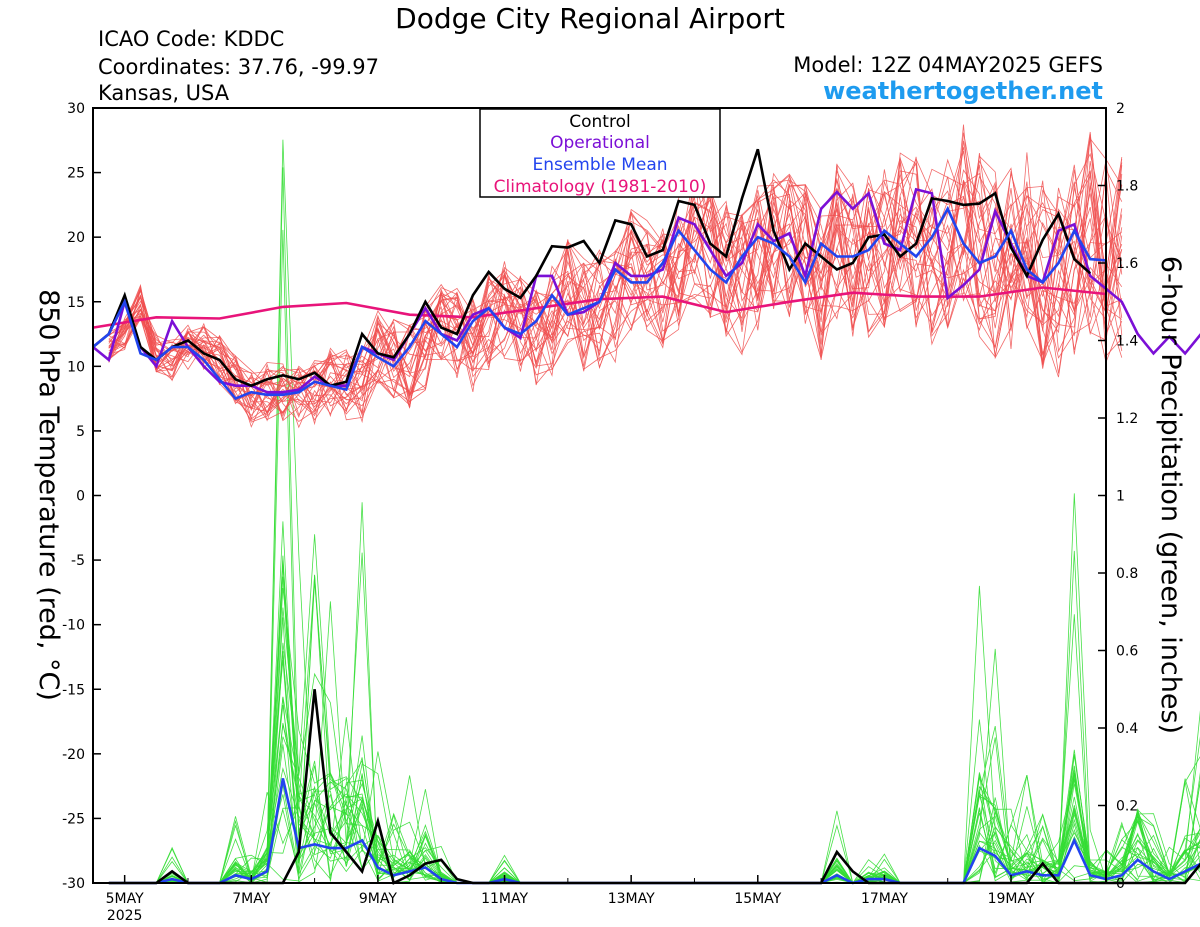  I want to click on left-tick-label: 25, so click(76, 174).